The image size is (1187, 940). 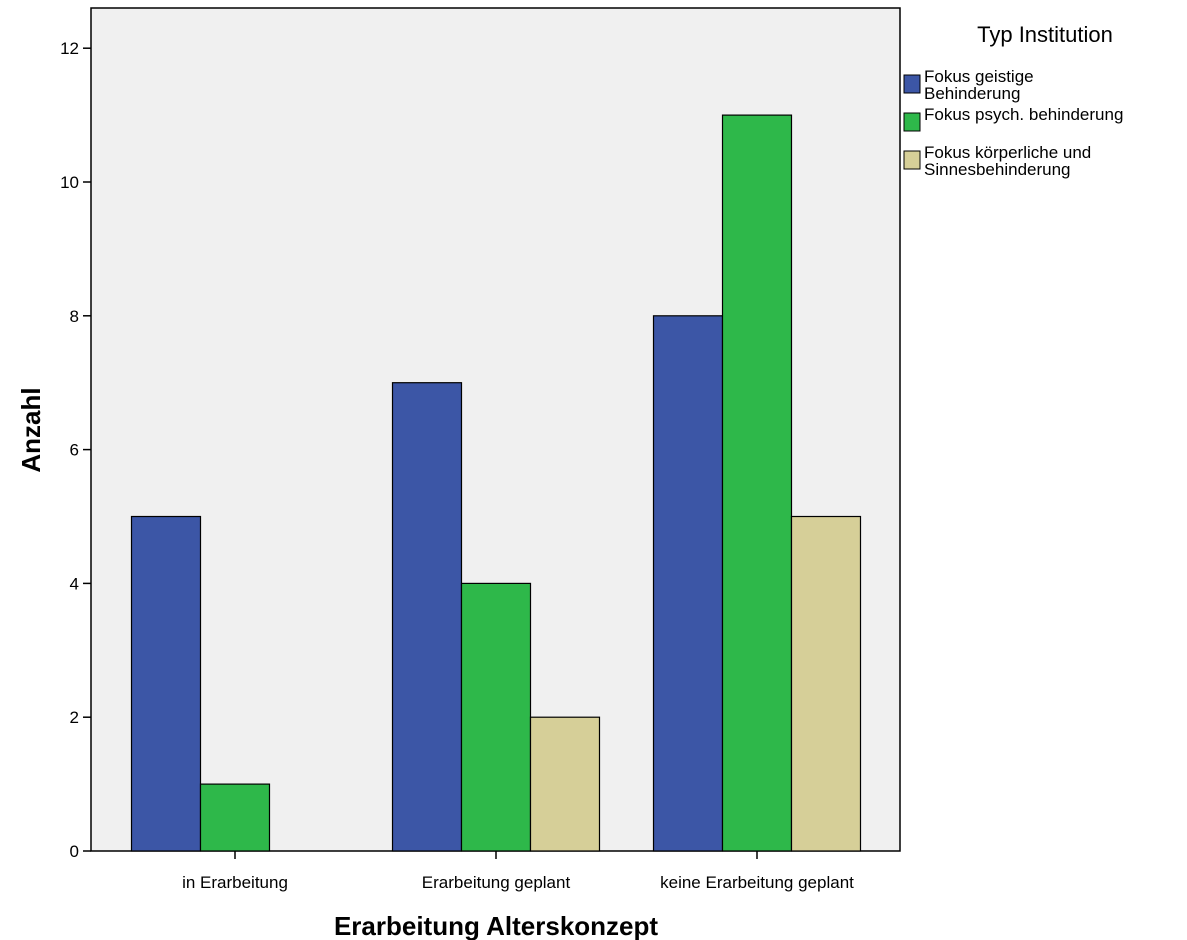 I want to click on legend-title: Typ Institution, so click(x=1045, y=34).